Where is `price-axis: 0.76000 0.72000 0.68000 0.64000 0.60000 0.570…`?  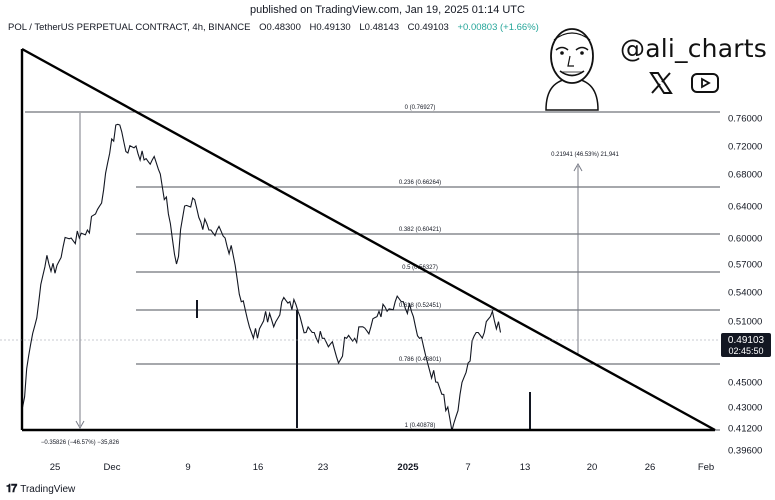 price-axis: 0.76000 0.72000 0.68000 0.64000 0.60000 0.570… is located at coordinates (745, 285).